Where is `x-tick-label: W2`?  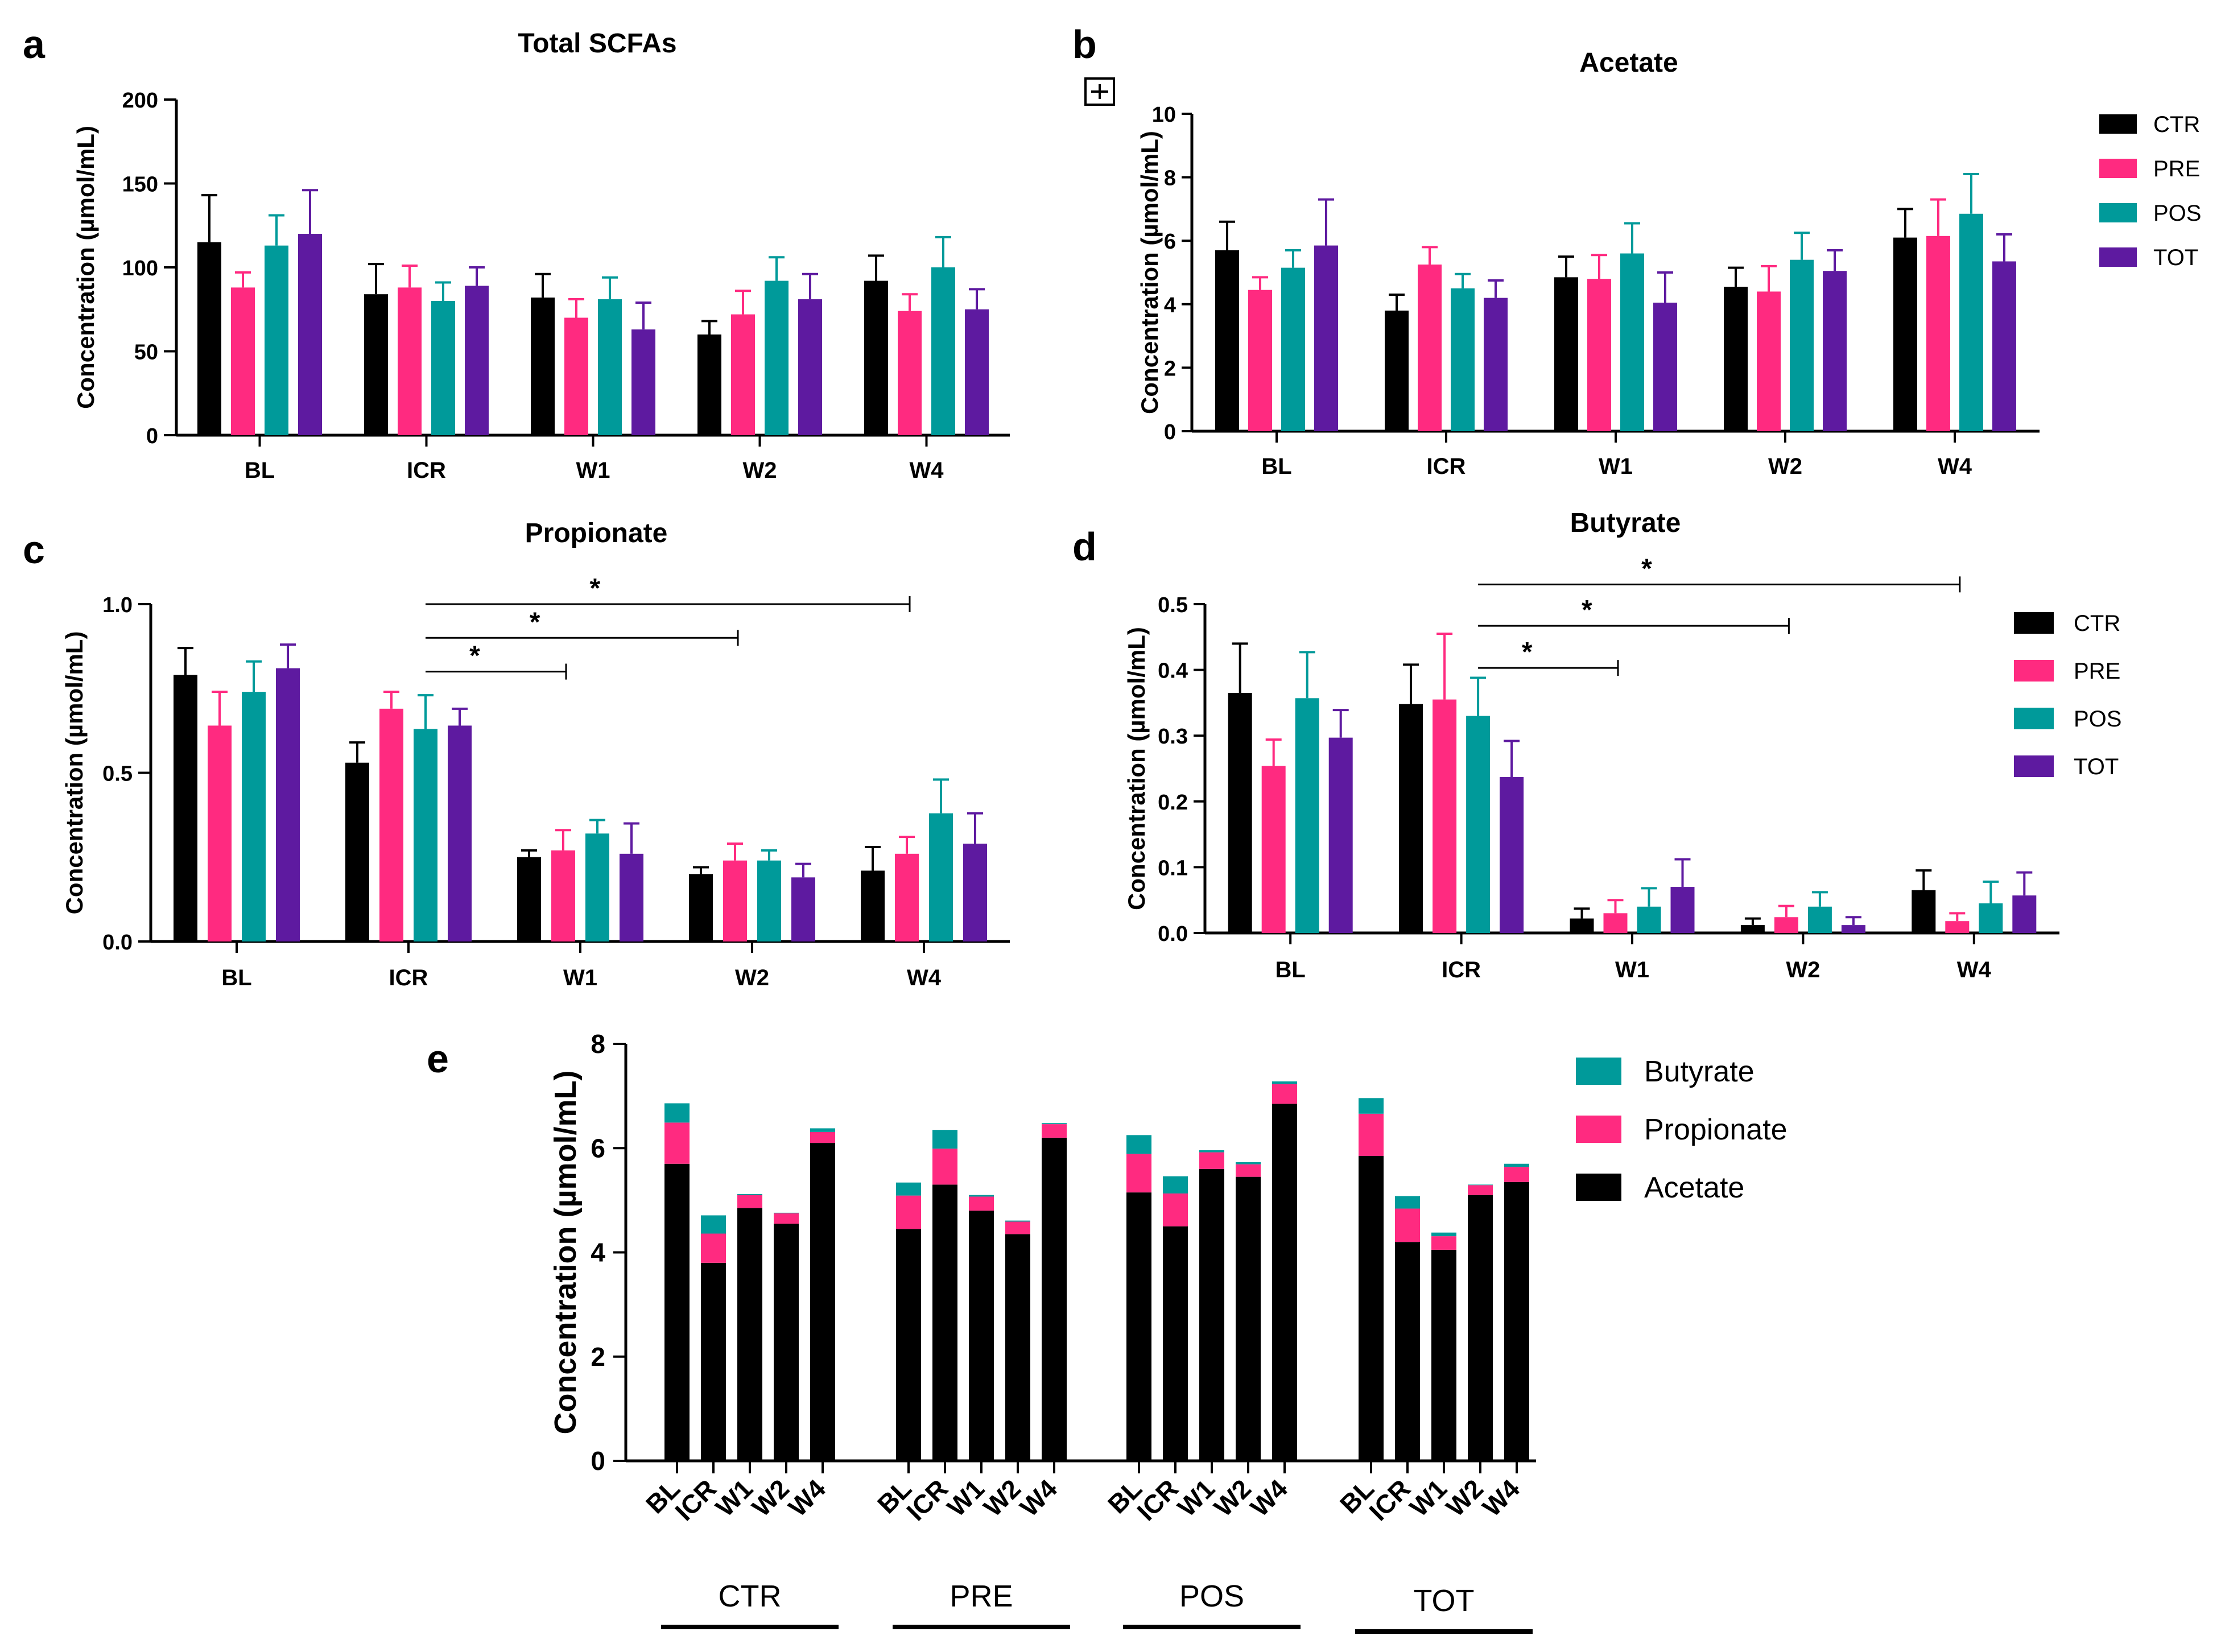 x-tick-label: W2 is located at coordinates (1785, 466).